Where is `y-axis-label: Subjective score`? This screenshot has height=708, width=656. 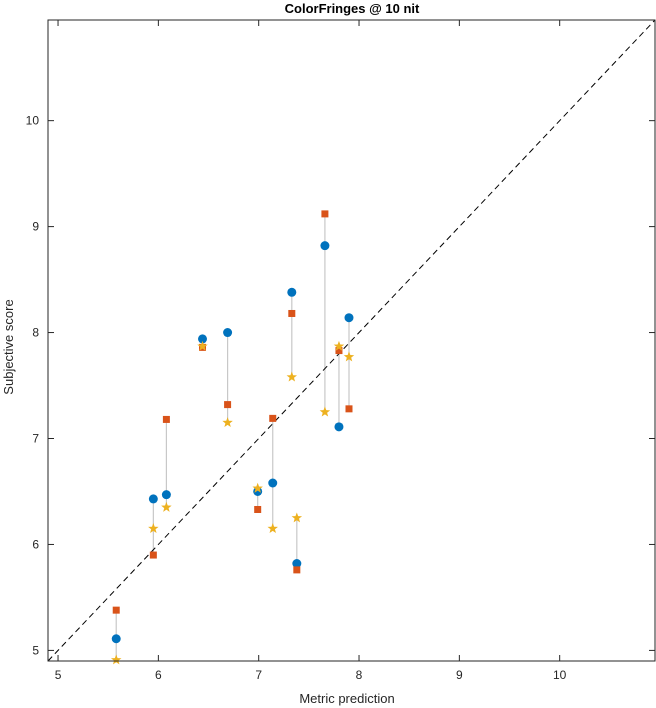 y-axis-label: Subjective score is located at coordinates (8, 346).